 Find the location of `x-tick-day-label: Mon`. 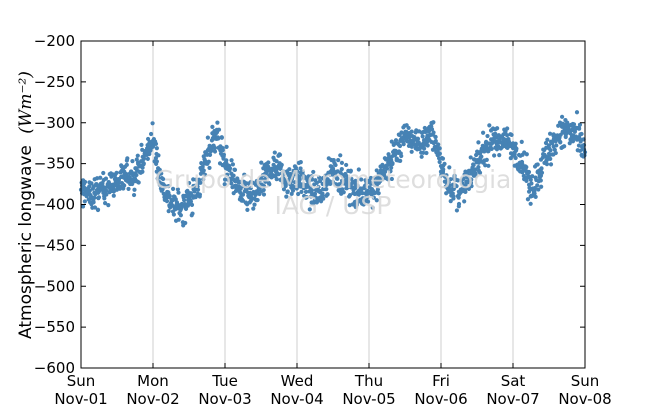

x-tick-day-label: Mon is located at coordinates (153, 381).